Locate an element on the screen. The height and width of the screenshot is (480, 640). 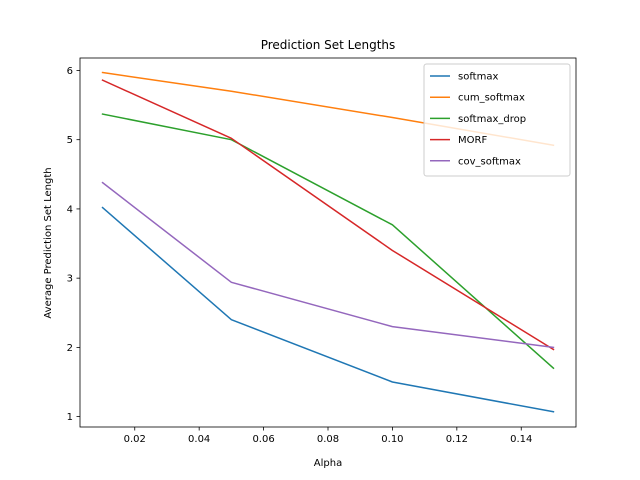
legend-item: cov_softmax is located at coordinates (475, 161).